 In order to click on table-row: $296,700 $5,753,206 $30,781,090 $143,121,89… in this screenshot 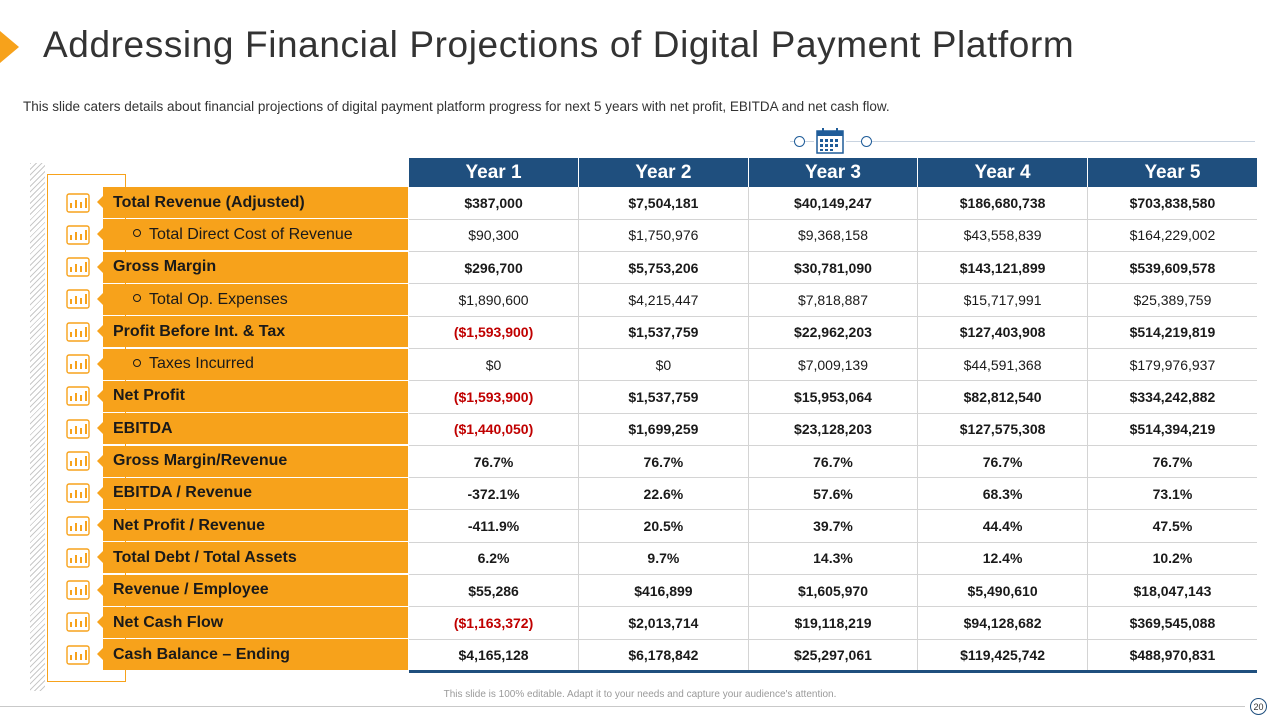, I will do `click(833, 268)`.